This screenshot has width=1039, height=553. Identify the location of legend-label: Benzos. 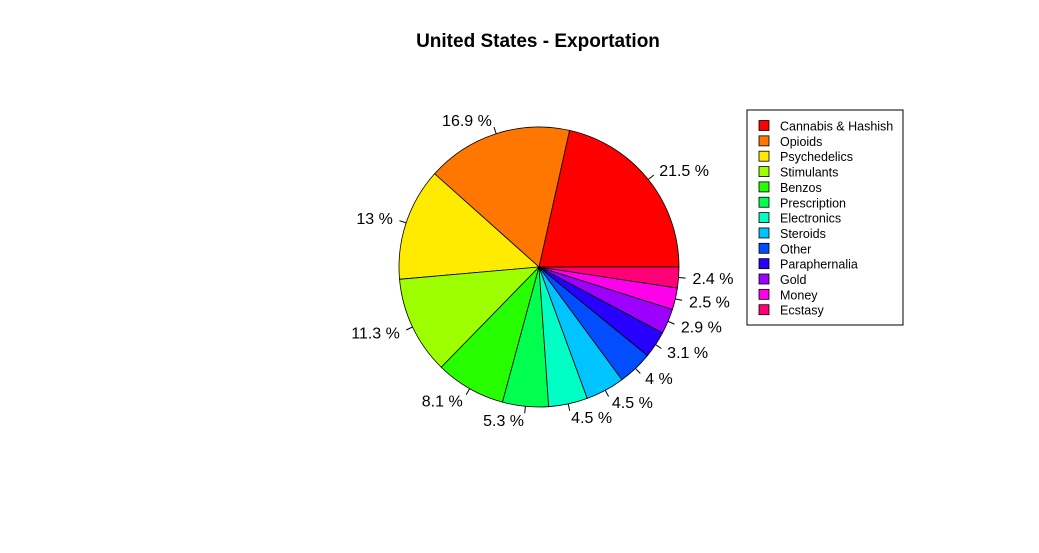
(801, 188).